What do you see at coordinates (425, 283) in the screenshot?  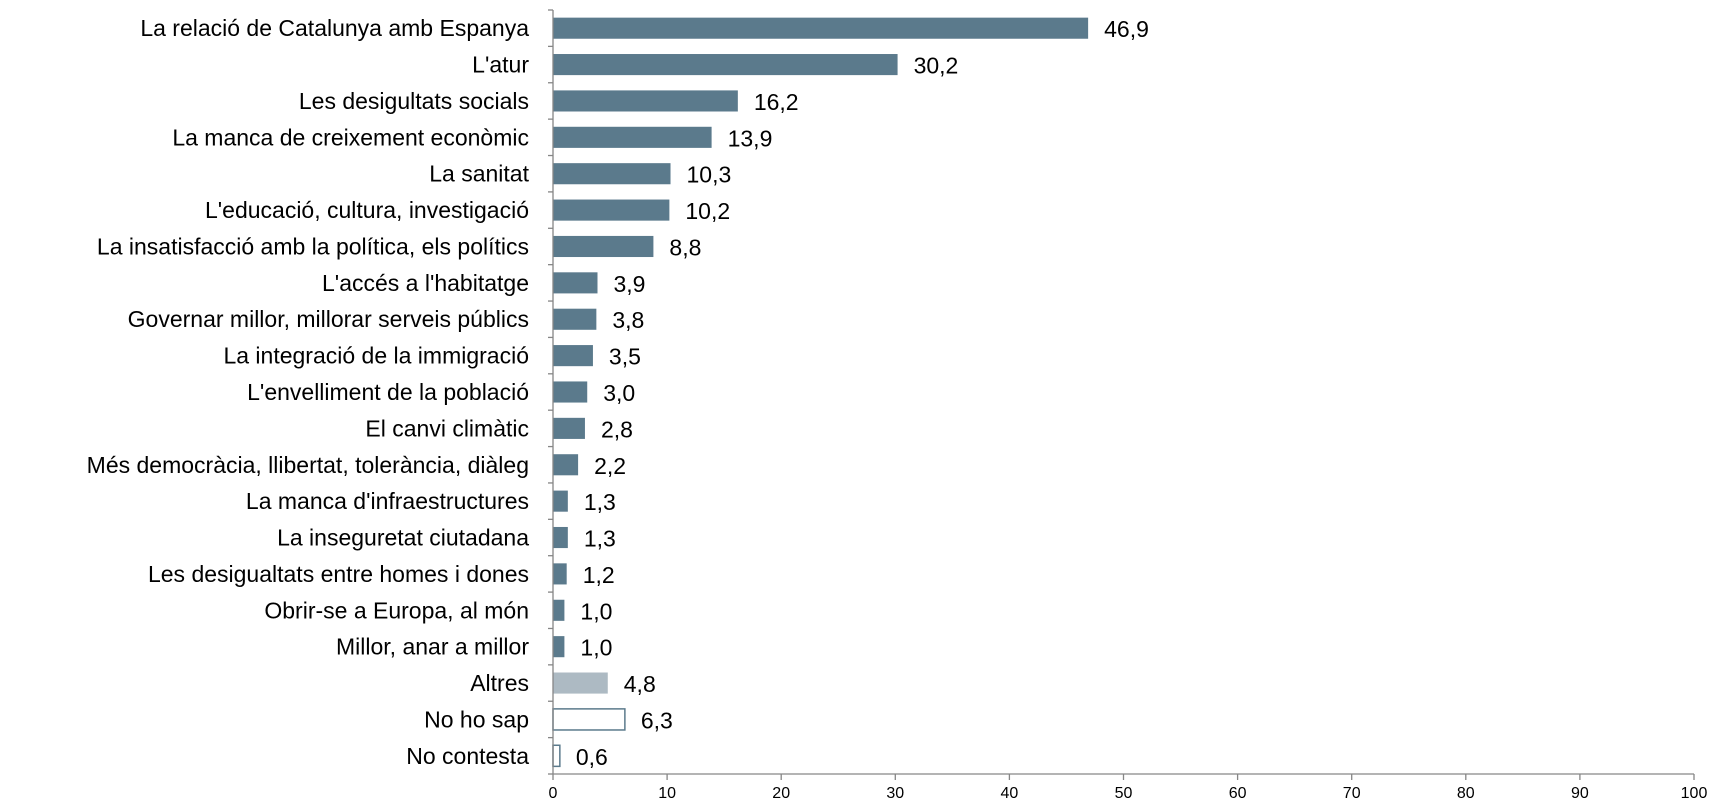 I see `category-label: L'accés a l'habitatge` at bounding box center [425, 283].